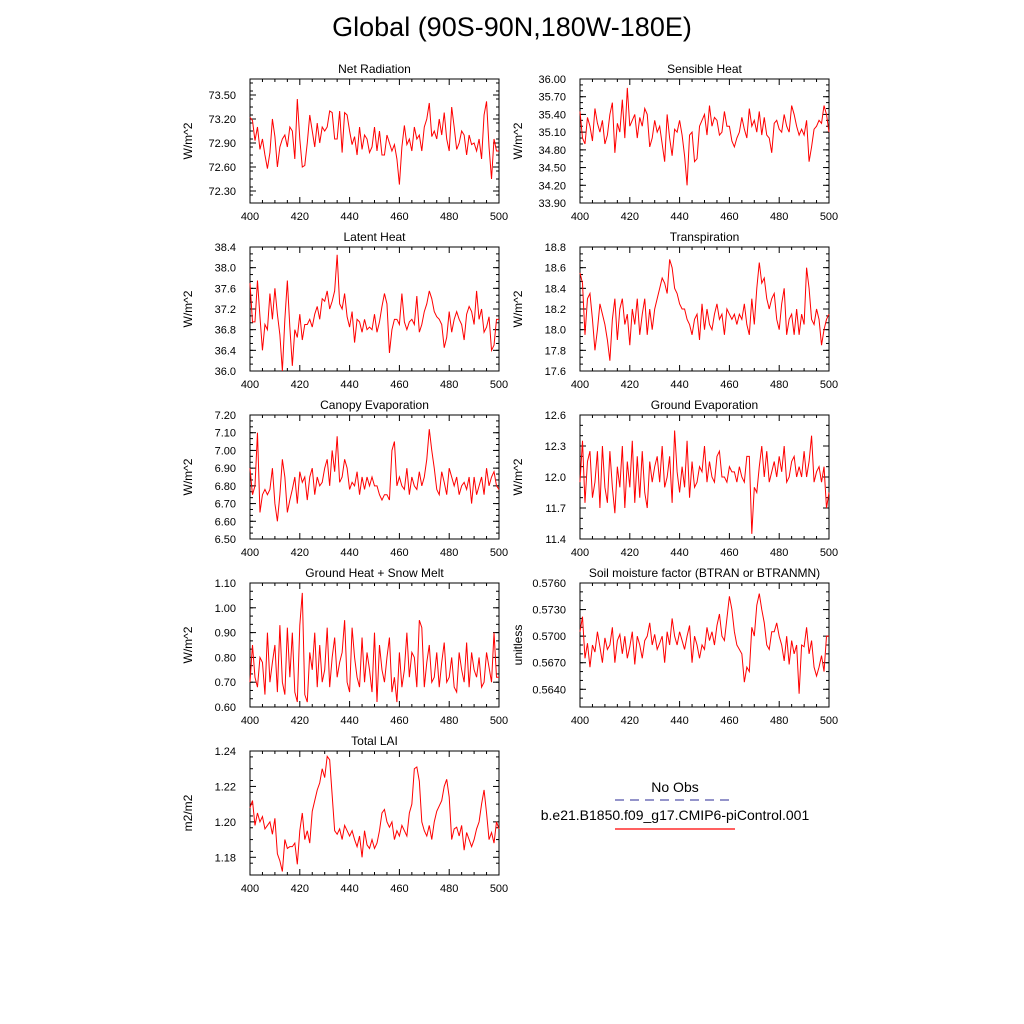  What do you see at coordinates (225, 858) in the screenshot?
I see `panel-total-lai-ytick-label: 1.18` at bounding box center [225, 858].